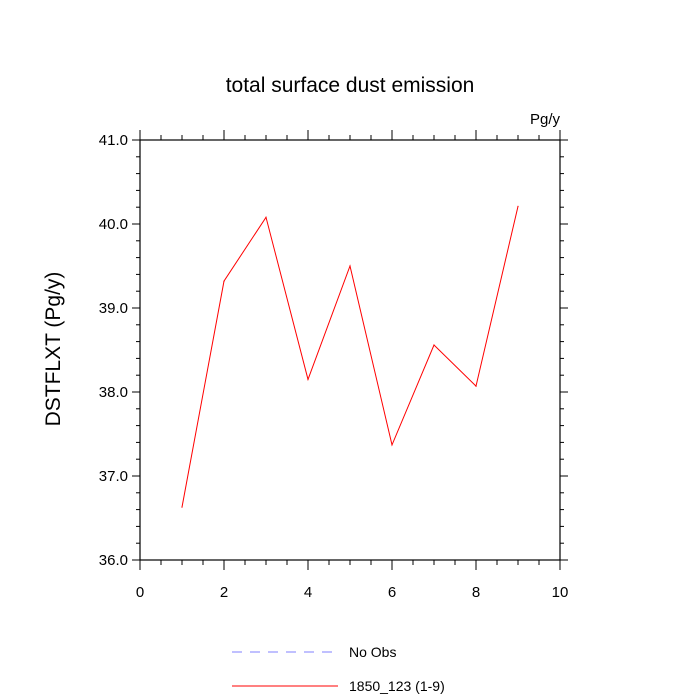 Image resolution: width=700 pixels, height=700 pixels. What do you see at coordinates (476, 592) in the screenshot?
I see `x-tick-label: 8` at bounding box center [476, 592].